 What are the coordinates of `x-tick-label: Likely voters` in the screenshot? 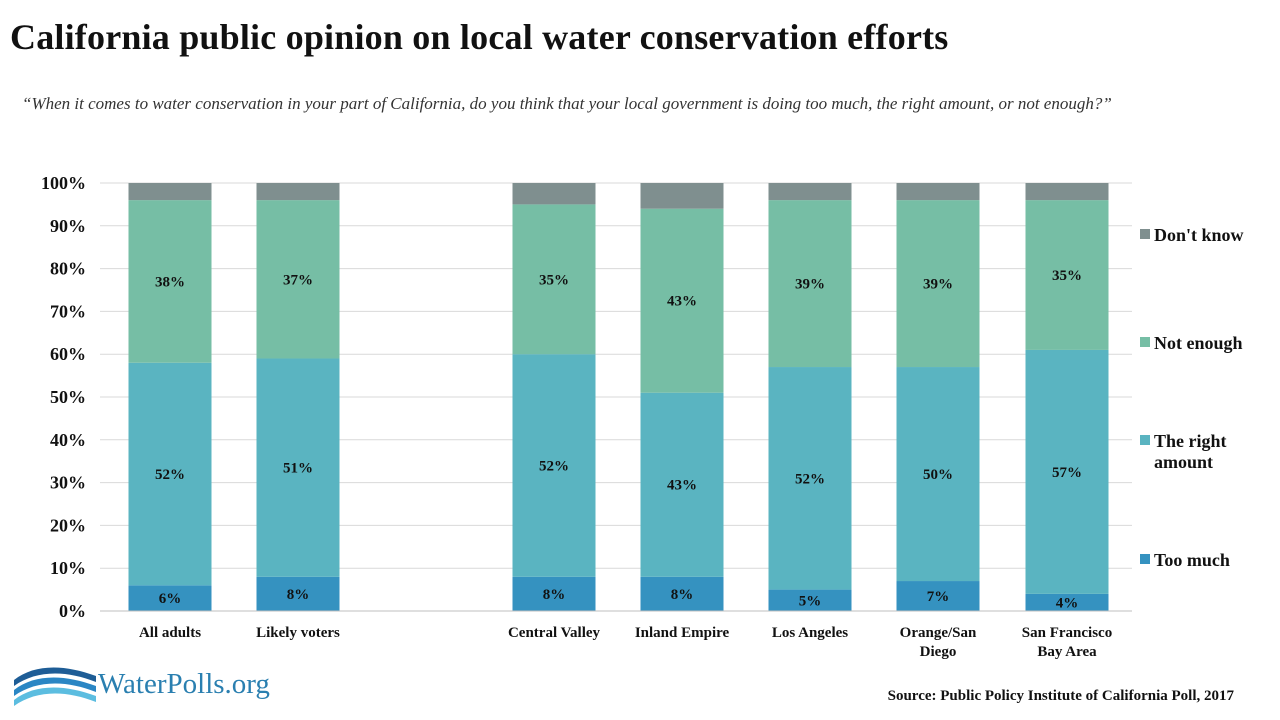 It's located at (298, 633).